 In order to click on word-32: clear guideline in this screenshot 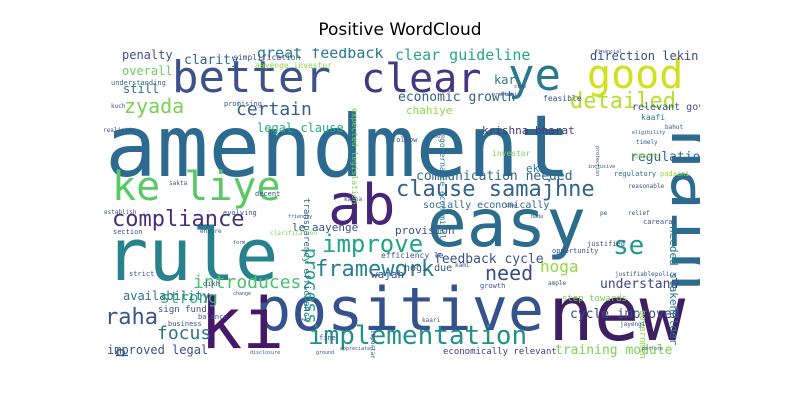, I will do `click(462, 56)`.